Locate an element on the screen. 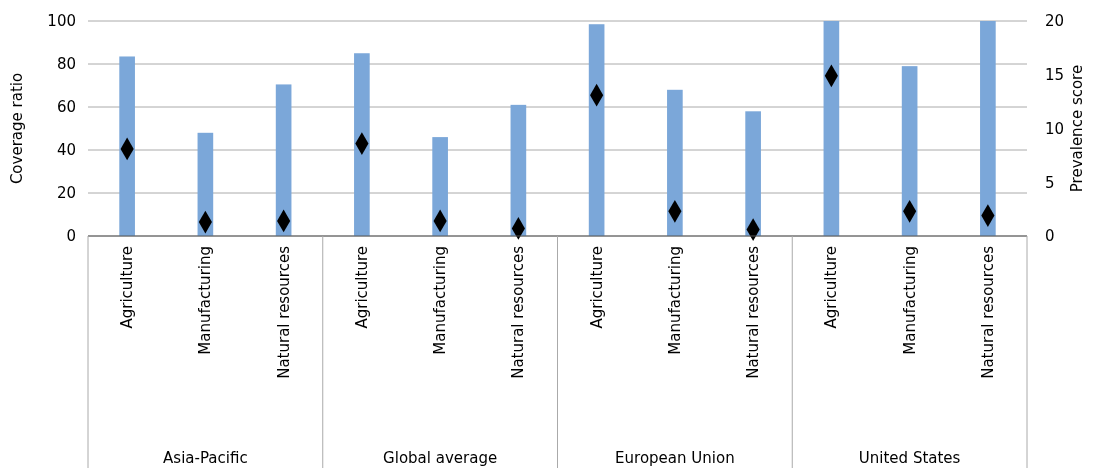 Image resolution: width=1093 pixels, height=468 pixels. text: Global average is located at coordinates (440, 458).